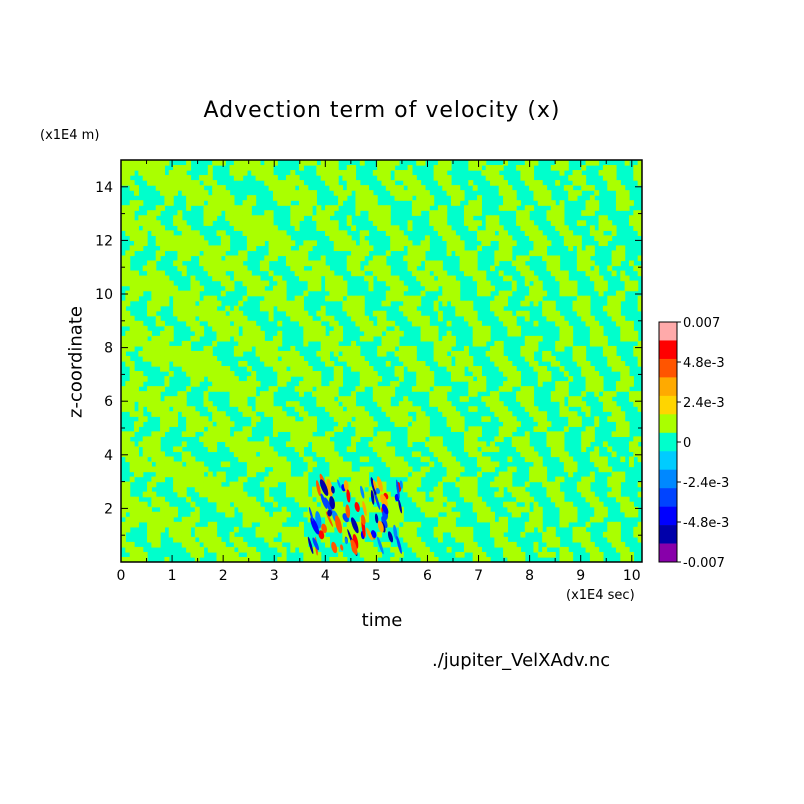  I want to click on colorbar-swatch, so click(668, 460).